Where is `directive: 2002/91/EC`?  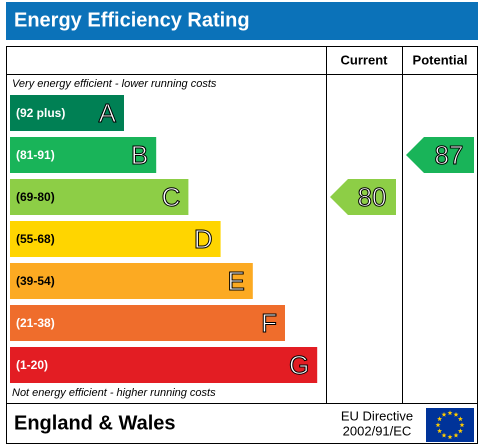 directive: 2002/91/EC is located at coordinates (377, 430).